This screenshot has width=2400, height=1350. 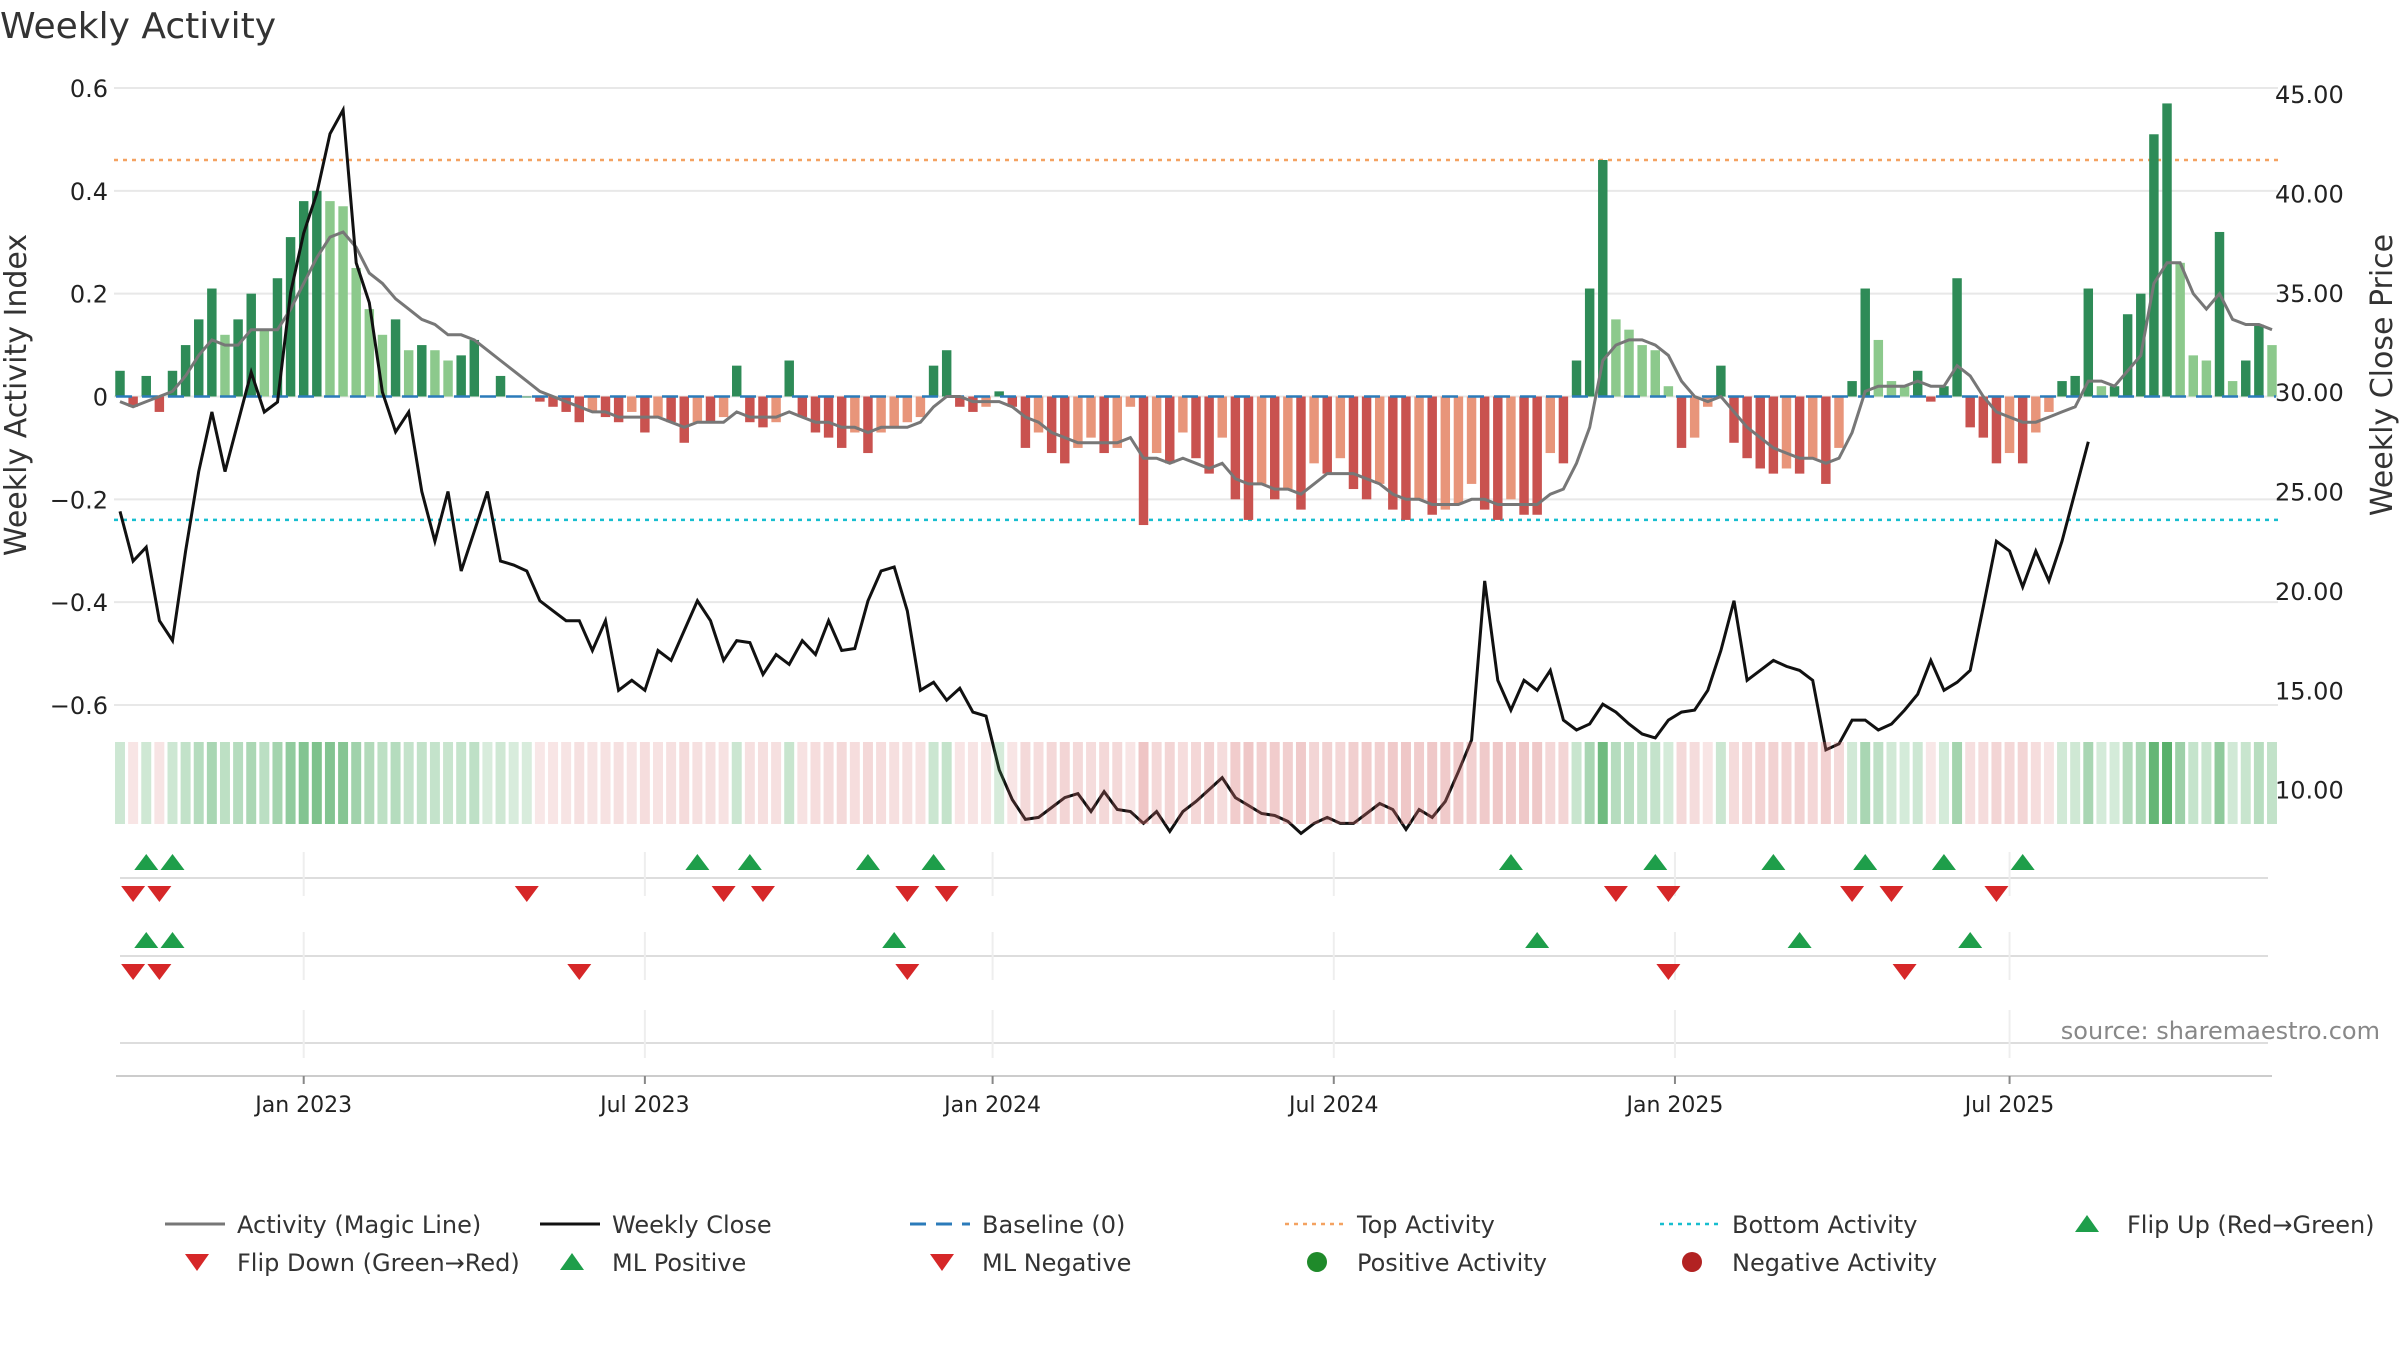 What do you see at coordinates (2309, 691) in the screenshot?
I see `right-tick-label: 15.00` at bounding box center [2309, 691].